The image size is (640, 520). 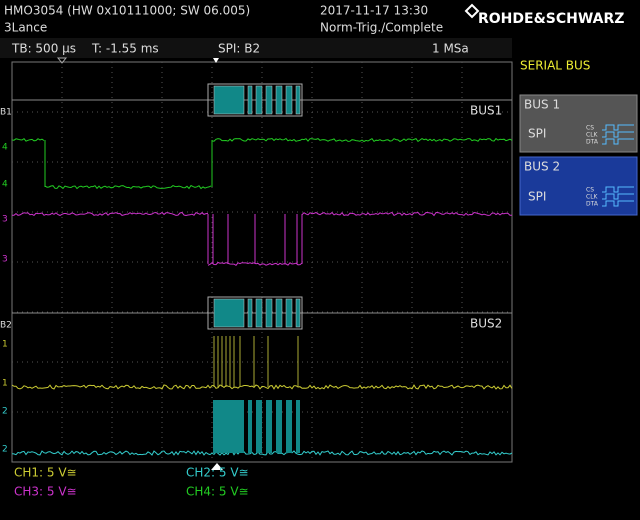 I want to click on brand-logo, so click(x=472, y=11).